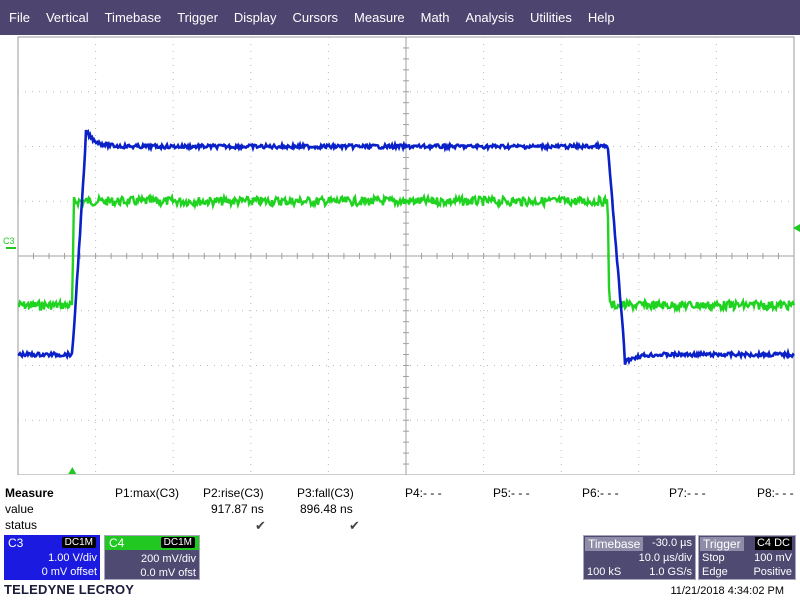 This screenshot has width=800, height=600. I want to click on menu-vertical: Vertical, so click(67, 17).